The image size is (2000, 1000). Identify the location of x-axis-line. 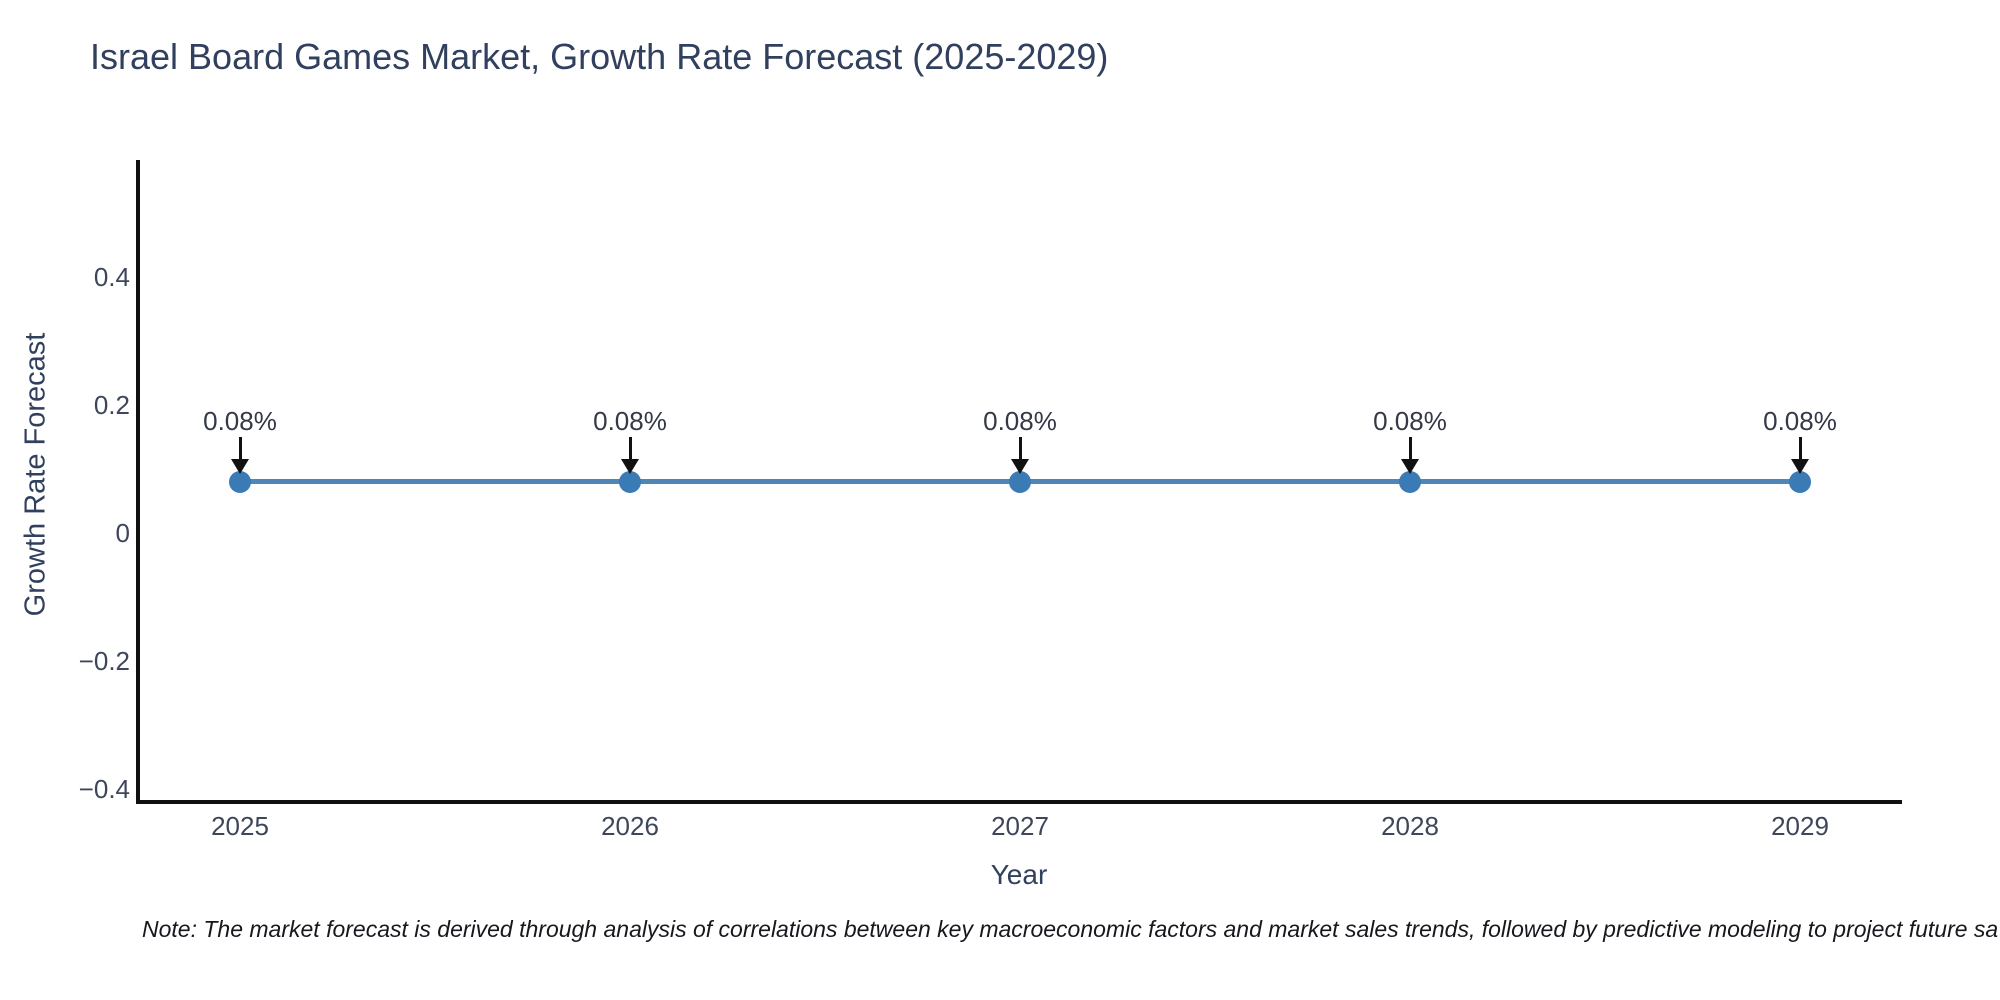
(1019, 802).